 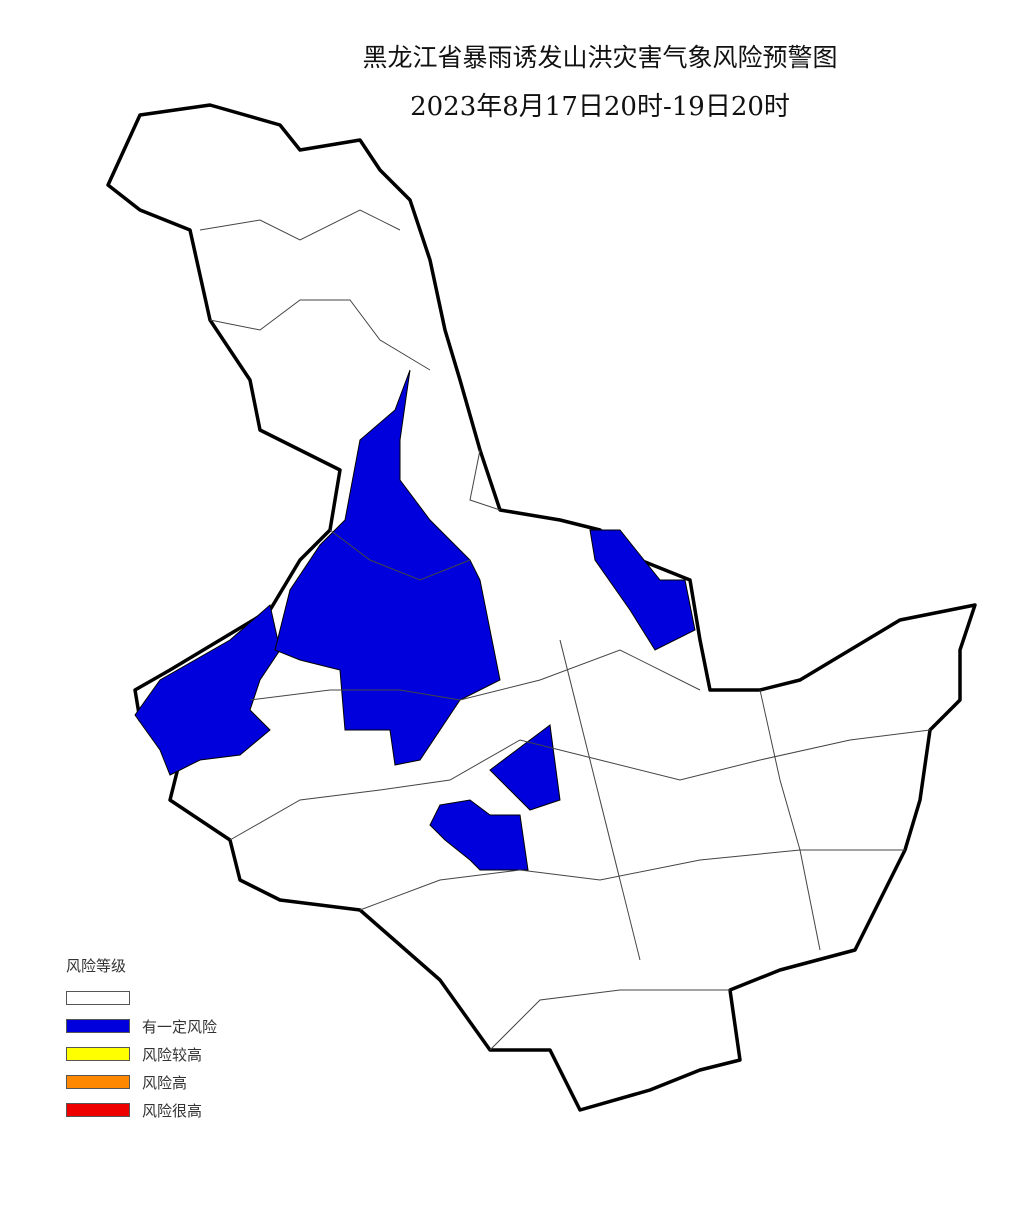 I want to click on map-title: 黑龙江省暴雨诱发山洪灾害气象风险预警图, so click(x=600, y=57).